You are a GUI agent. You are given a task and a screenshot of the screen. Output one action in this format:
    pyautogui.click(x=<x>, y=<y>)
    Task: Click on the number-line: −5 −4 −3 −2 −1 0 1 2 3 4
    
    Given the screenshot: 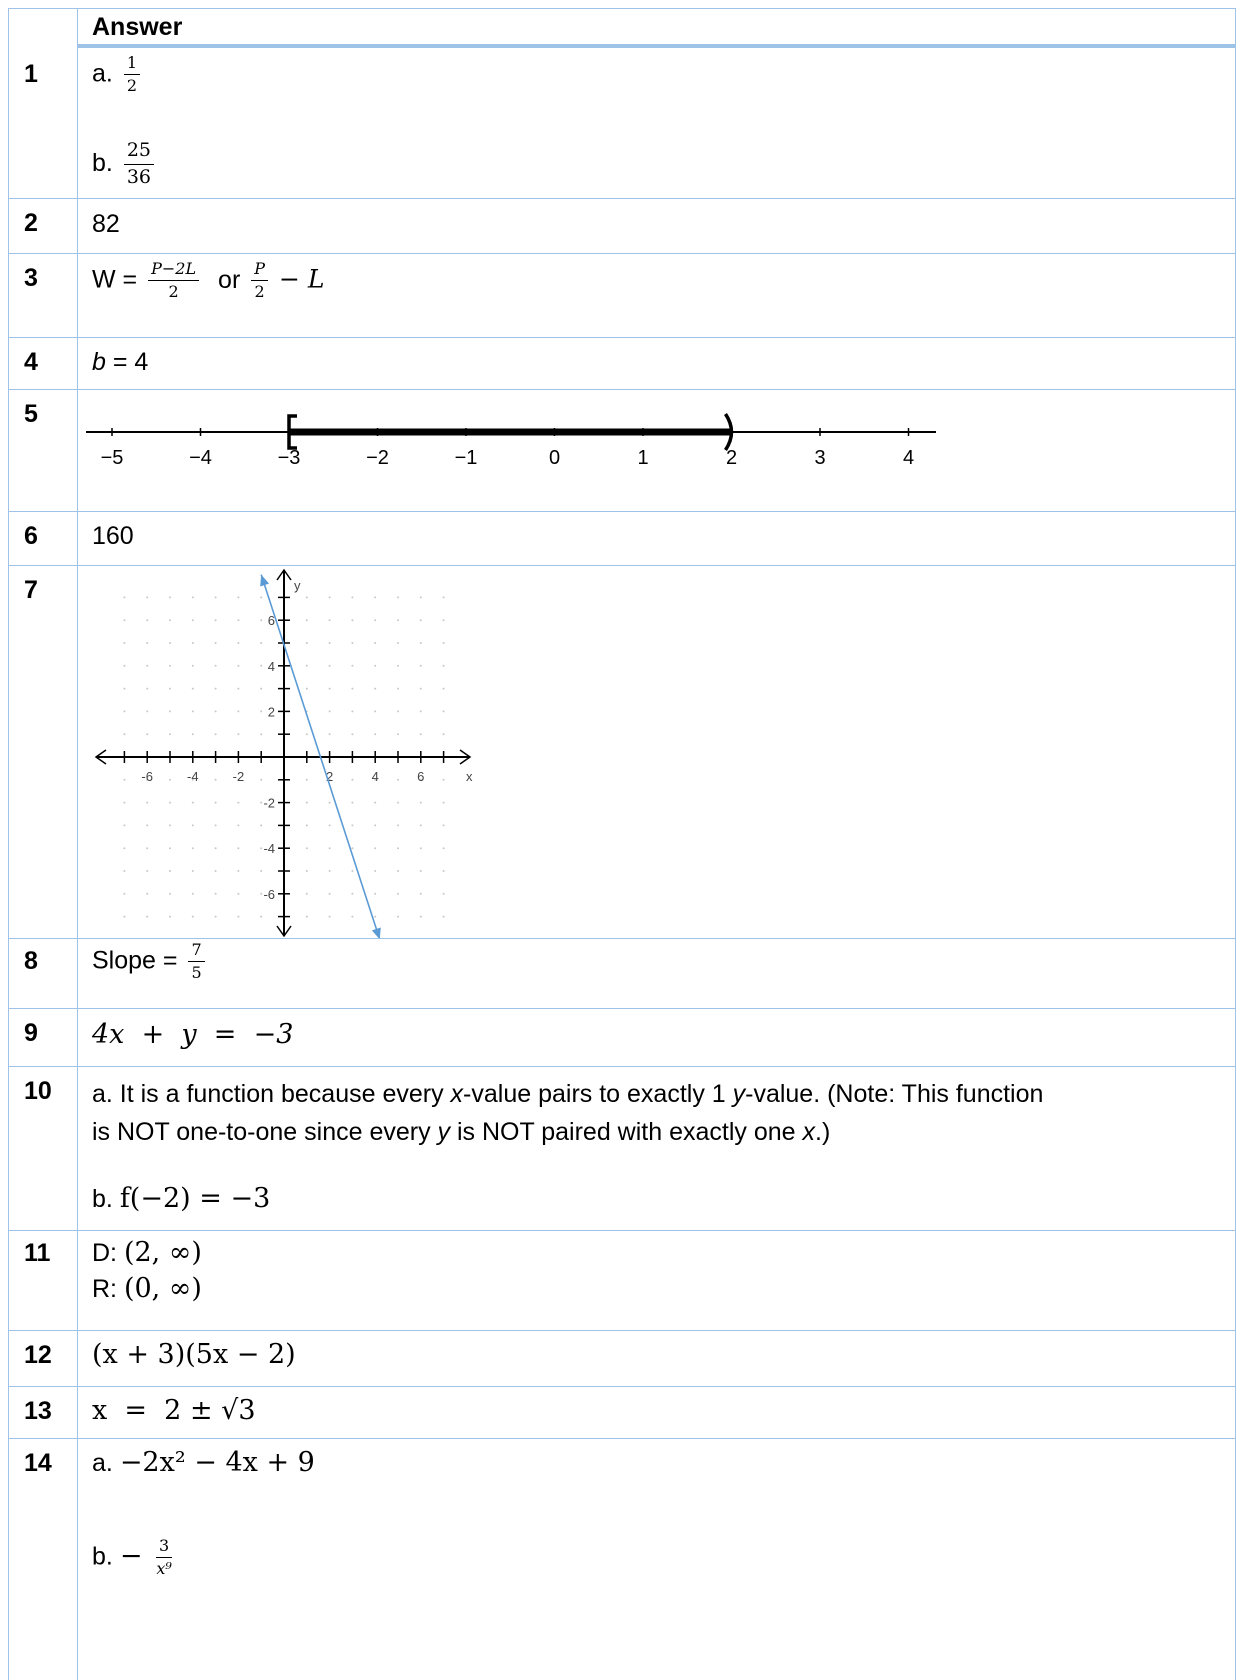 What is the action you would take?
    pyautogui.click(x=511, y=441)
    